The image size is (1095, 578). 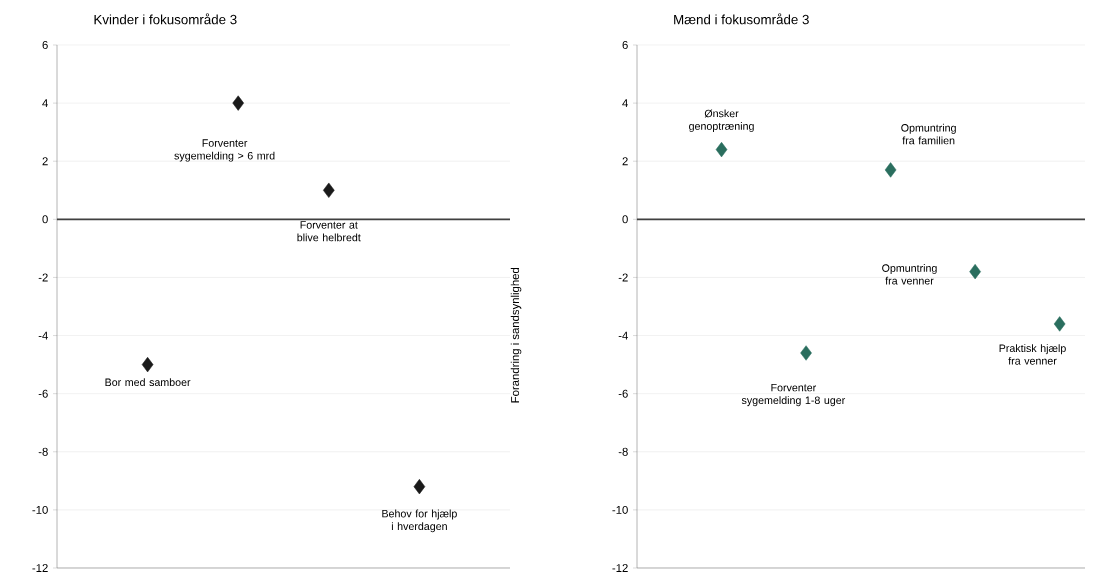 I want to click on annotation: Praktisk hjælp fra venner, so click(x=1032, y=354).